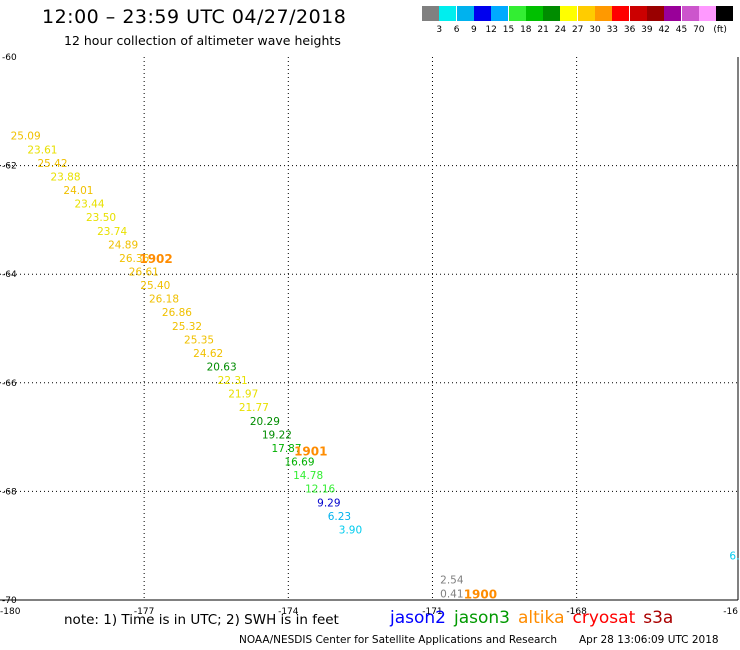 The height and width of the screenshot is (650, 740). I want to click on generated-timestamp: Apr 28 13:06:09 UTC 2018, so click(649, 640).